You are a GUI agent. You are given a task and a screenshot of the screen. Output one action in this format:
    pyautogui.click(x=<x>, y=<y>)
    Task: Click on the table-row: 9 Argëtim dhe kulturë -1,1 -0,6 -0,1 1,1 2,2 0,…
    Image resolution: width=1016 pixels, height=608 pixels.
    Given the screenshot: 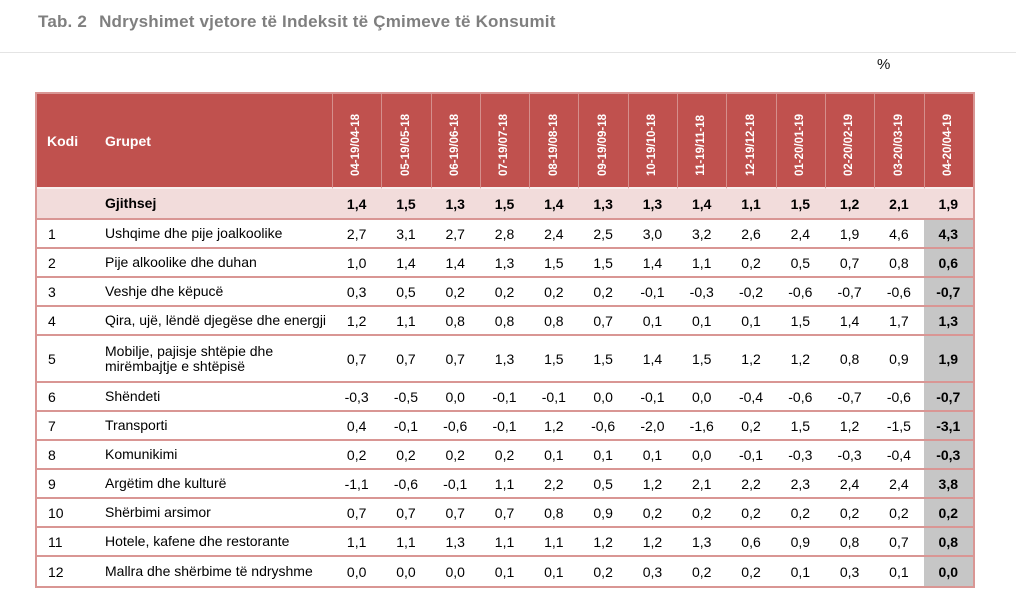 What is the action you would take?
    pyautogui.click(x=505, y=484)
    